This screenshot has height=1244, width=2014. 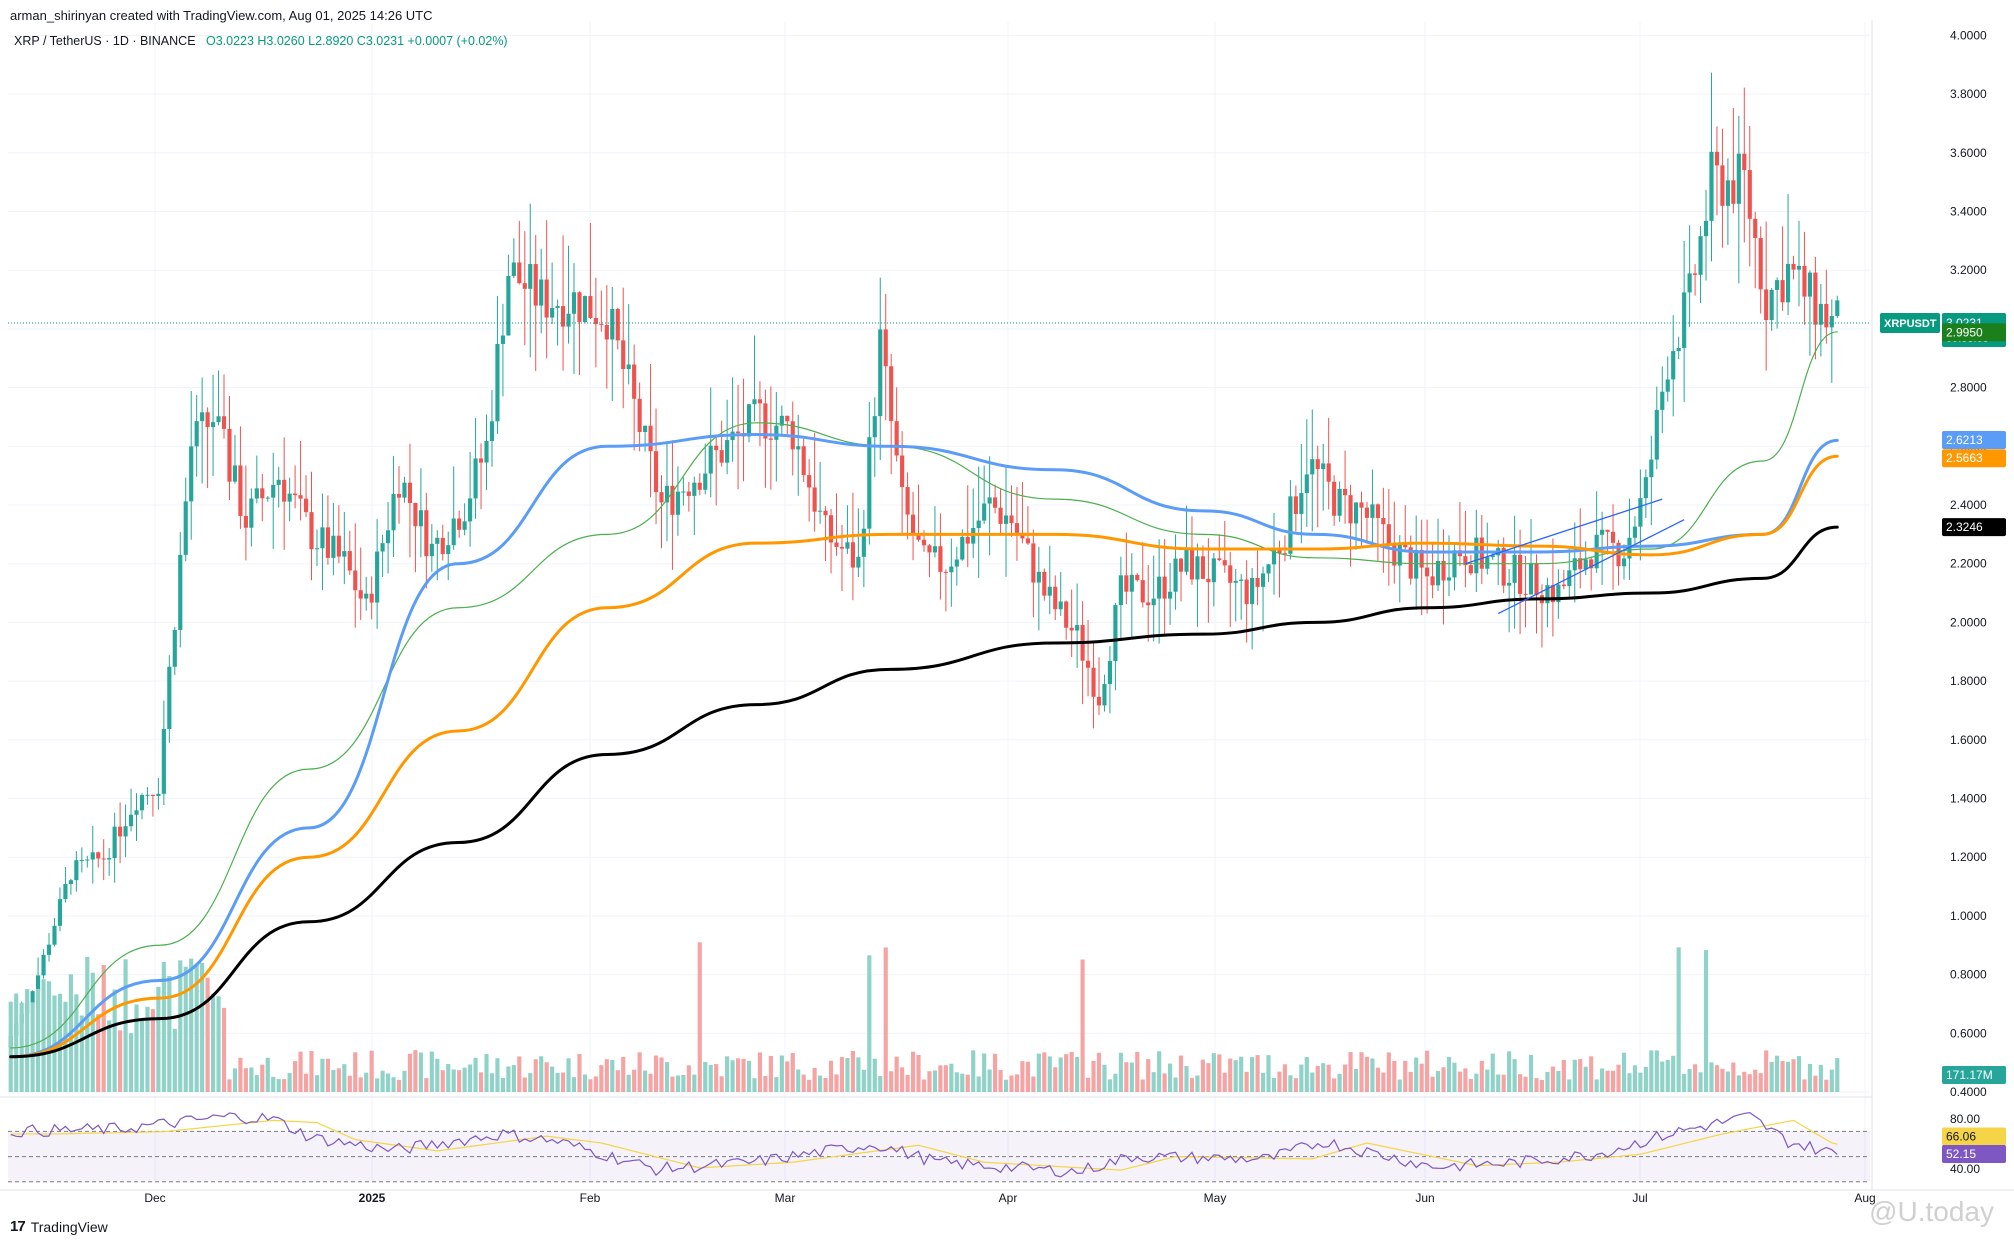 I want to click on trend-channel, so click(x=1575, y=556).